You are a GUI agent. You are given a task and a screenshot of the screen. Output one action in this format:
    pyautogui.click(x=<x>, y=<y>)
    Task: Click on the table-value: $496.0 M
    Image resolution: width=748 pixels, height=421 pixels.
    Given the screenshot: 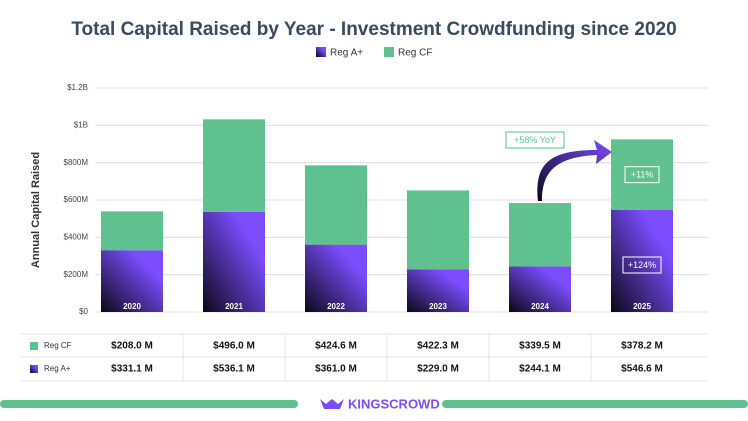 What is the action you would take?
    pyautogui.click(x=234, y=346)
    